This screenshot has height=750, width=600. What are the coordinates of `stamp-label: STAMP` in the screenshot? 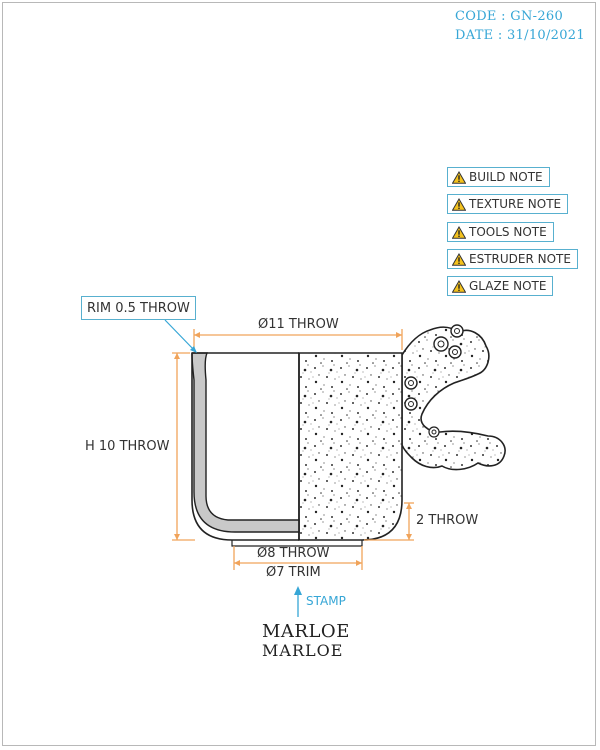 It's located at (326, 601).